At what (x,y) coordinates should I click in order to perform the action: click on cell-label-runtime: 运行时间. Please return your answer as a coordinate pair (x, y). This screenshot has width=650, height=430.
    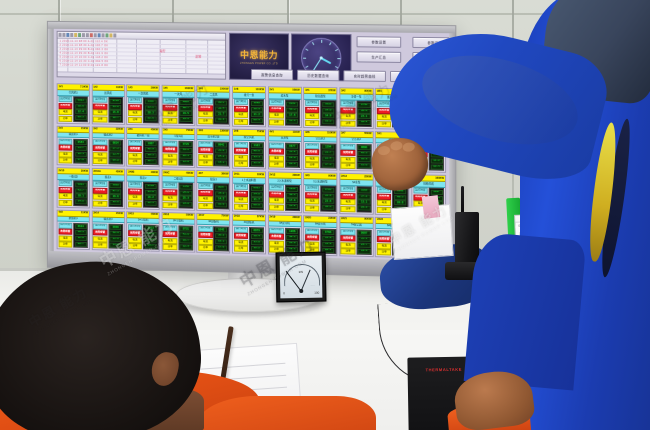
    Looking at the image, I should click on (170, 185).